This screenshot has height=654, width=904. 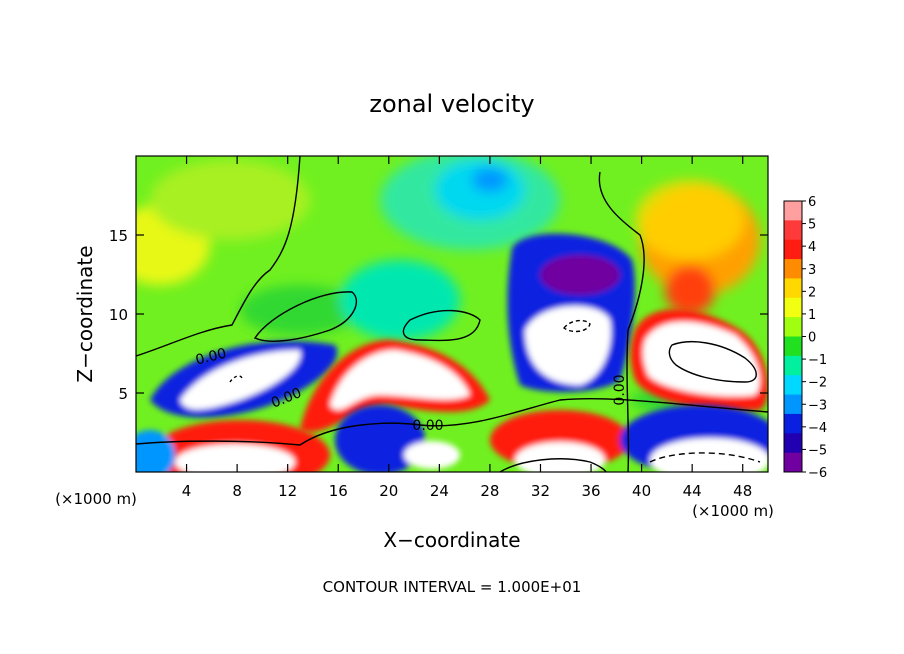 I want to click on colorbar-tick-label: 5, so click(x=812, y=225).